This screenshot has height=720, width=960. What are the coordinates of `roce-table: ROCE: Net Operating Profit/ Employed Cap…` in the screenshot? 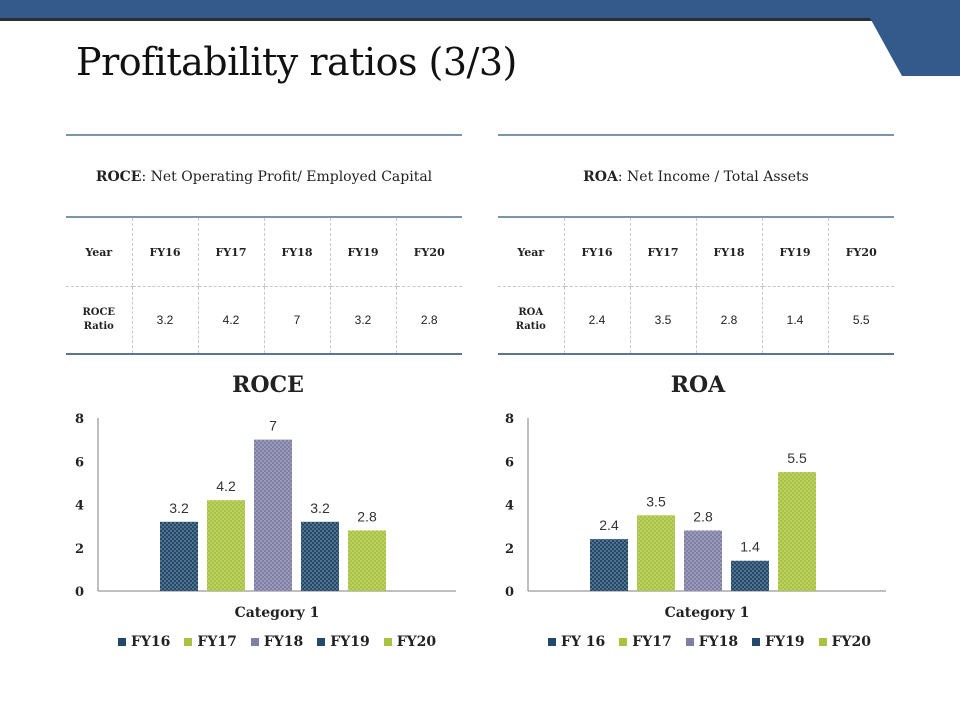 It's located at (264, 244).